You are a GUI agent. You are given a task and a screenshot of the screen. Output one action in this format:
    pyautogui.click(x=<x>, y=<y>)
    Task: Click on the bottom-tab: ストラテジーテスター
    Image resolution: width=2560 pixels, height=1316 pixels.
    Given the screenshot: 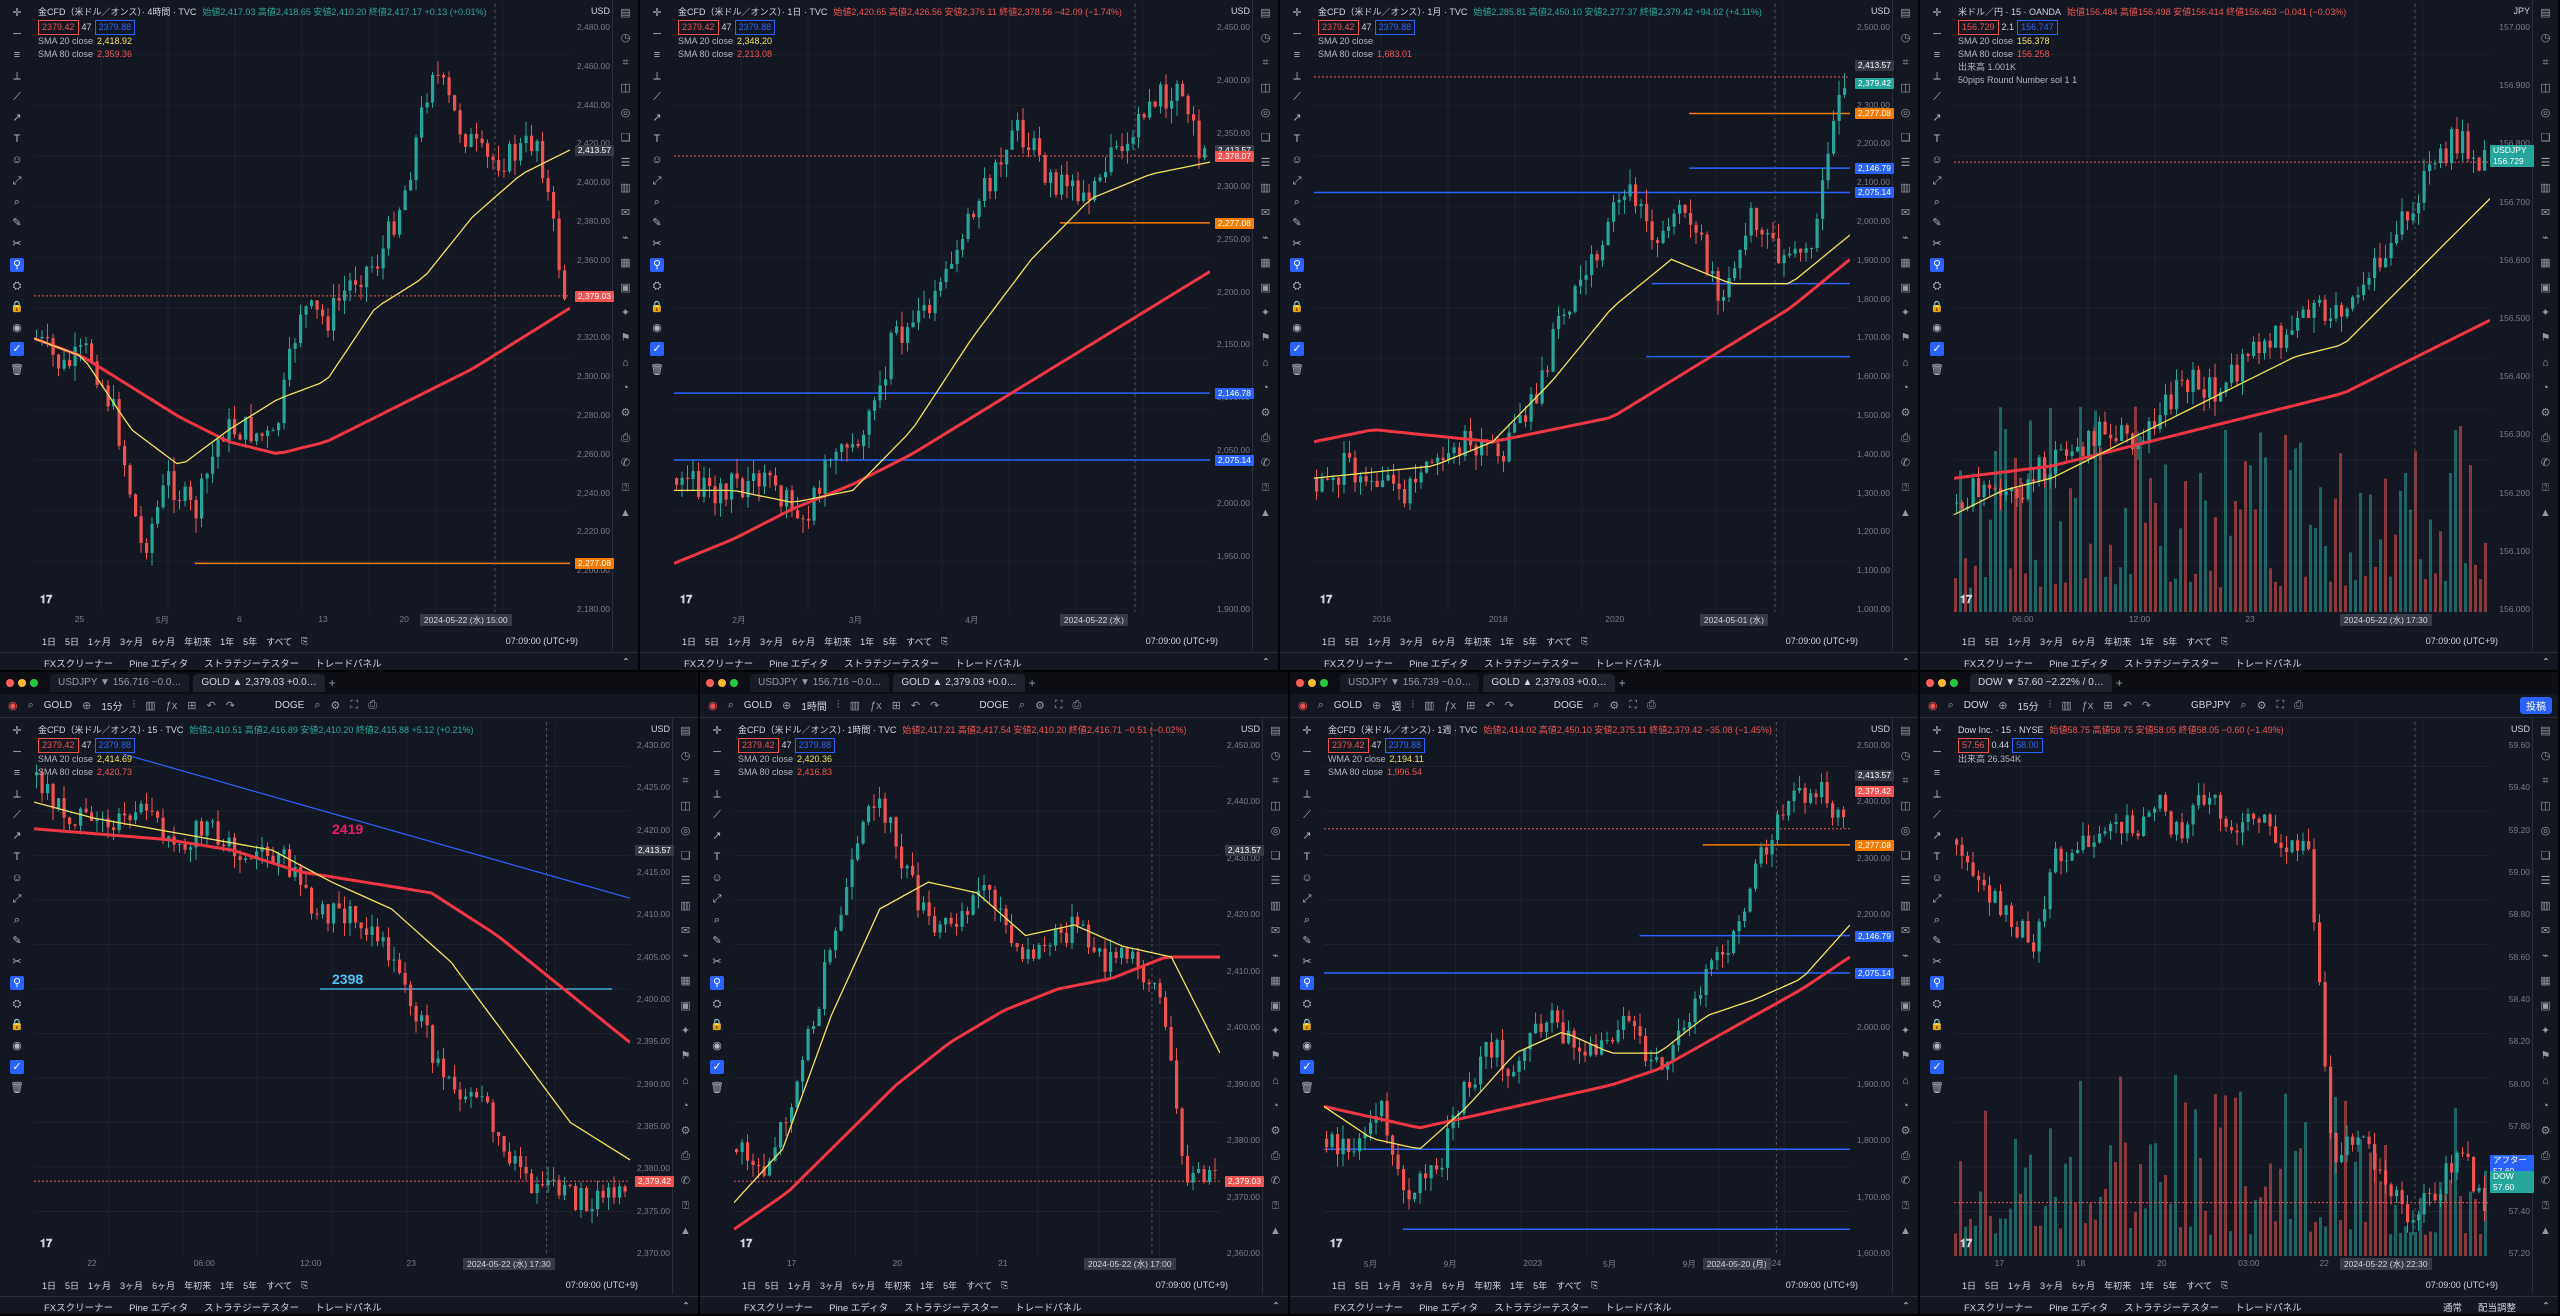 What is the action you would take?
    pyautogui.click(x=1542, y=1308)
    